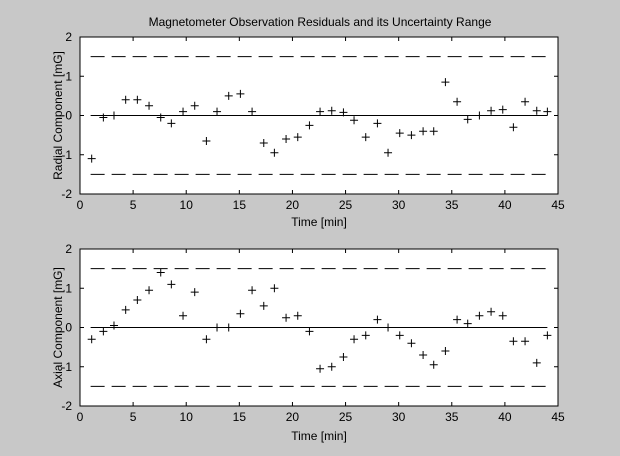  Describe the element at coordinates (240, 417) in the screenshot. I see `x-tick-label: 15` at that location.